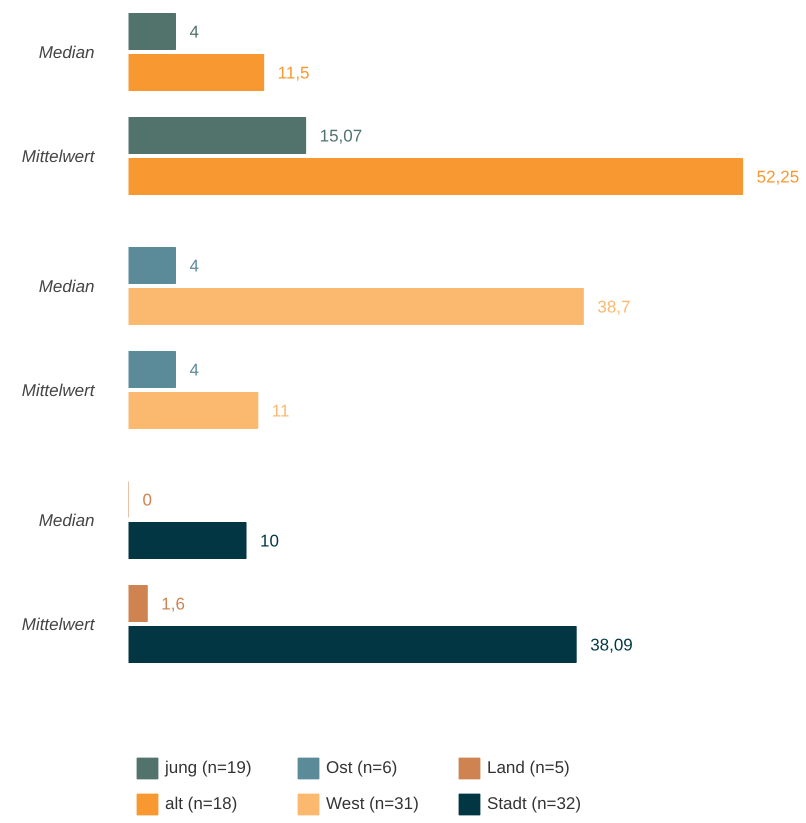 The image size is (806, 823). Describe the element at coordinates (534, 804) in the screenshot. I see `legend-label: Stadt (n=32)` at that location.